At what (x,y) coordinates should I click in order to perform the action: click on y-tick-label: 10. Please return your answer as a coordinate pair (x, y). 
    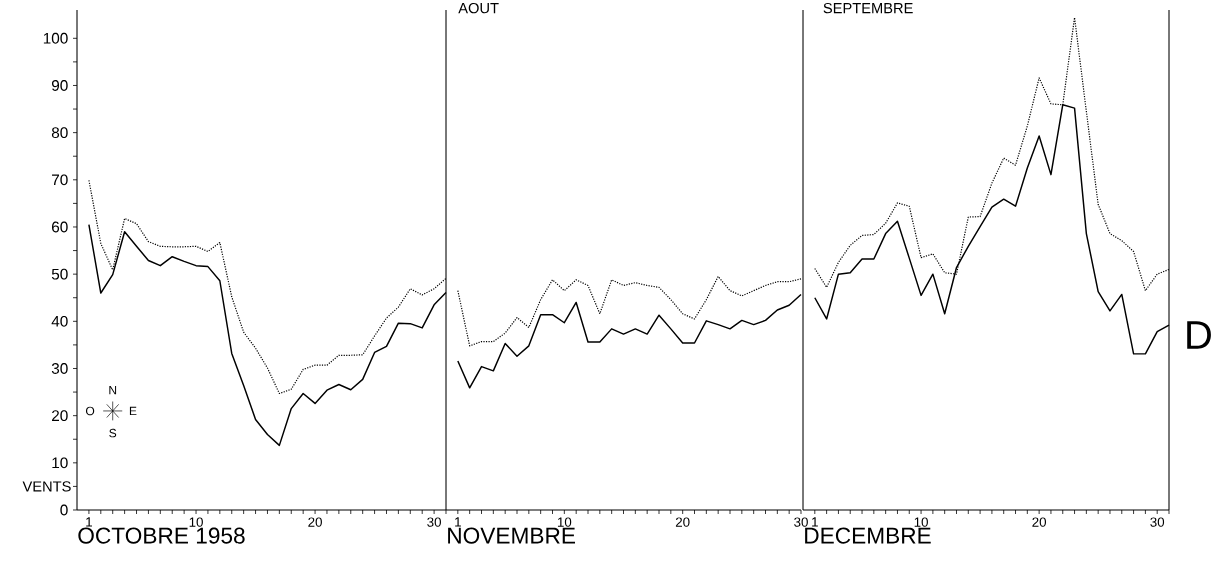
    Looking at the image, I should click on (60, 463).